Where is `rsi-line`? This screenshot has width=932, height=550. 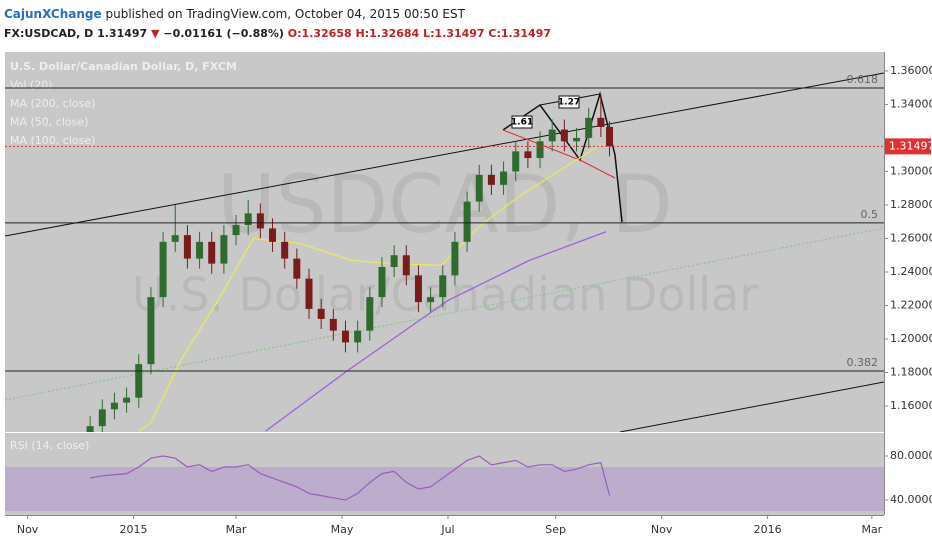
rsi-line is located at coordinates (350, 478).